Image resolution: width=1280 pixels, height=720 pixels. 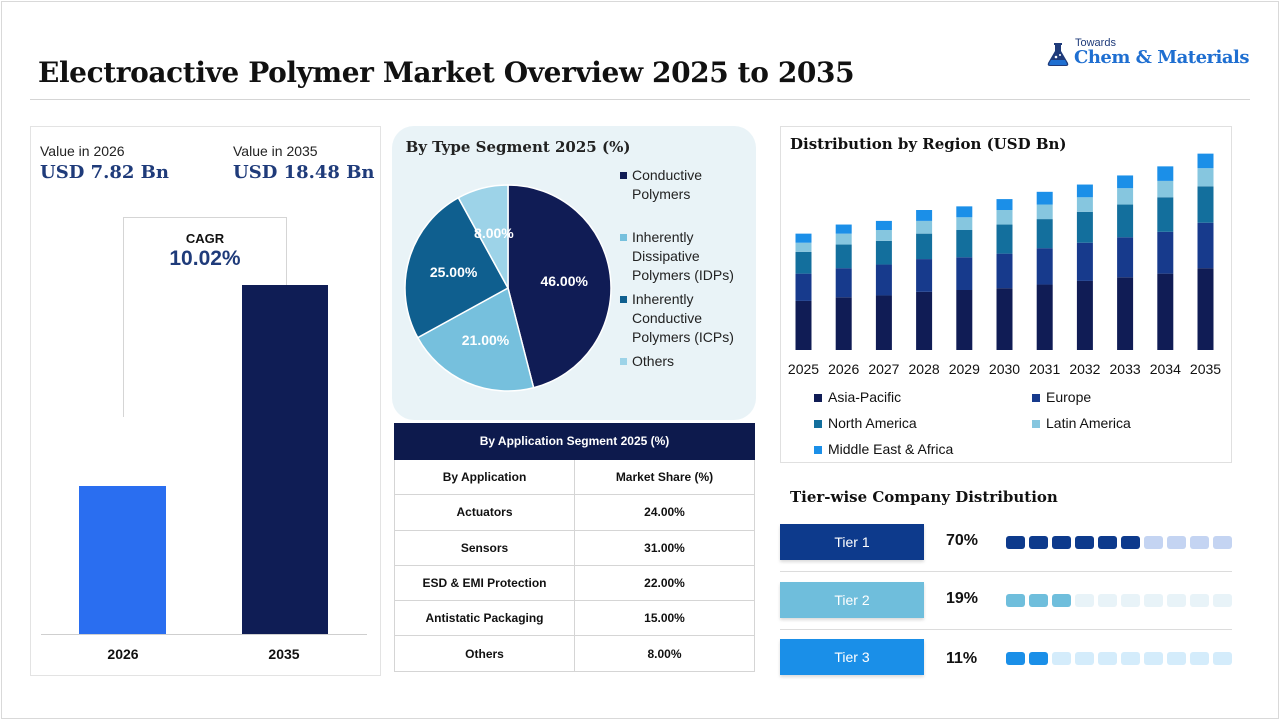 I want to click on region-year-tick-label: 2029, so click(x=964, y=369).